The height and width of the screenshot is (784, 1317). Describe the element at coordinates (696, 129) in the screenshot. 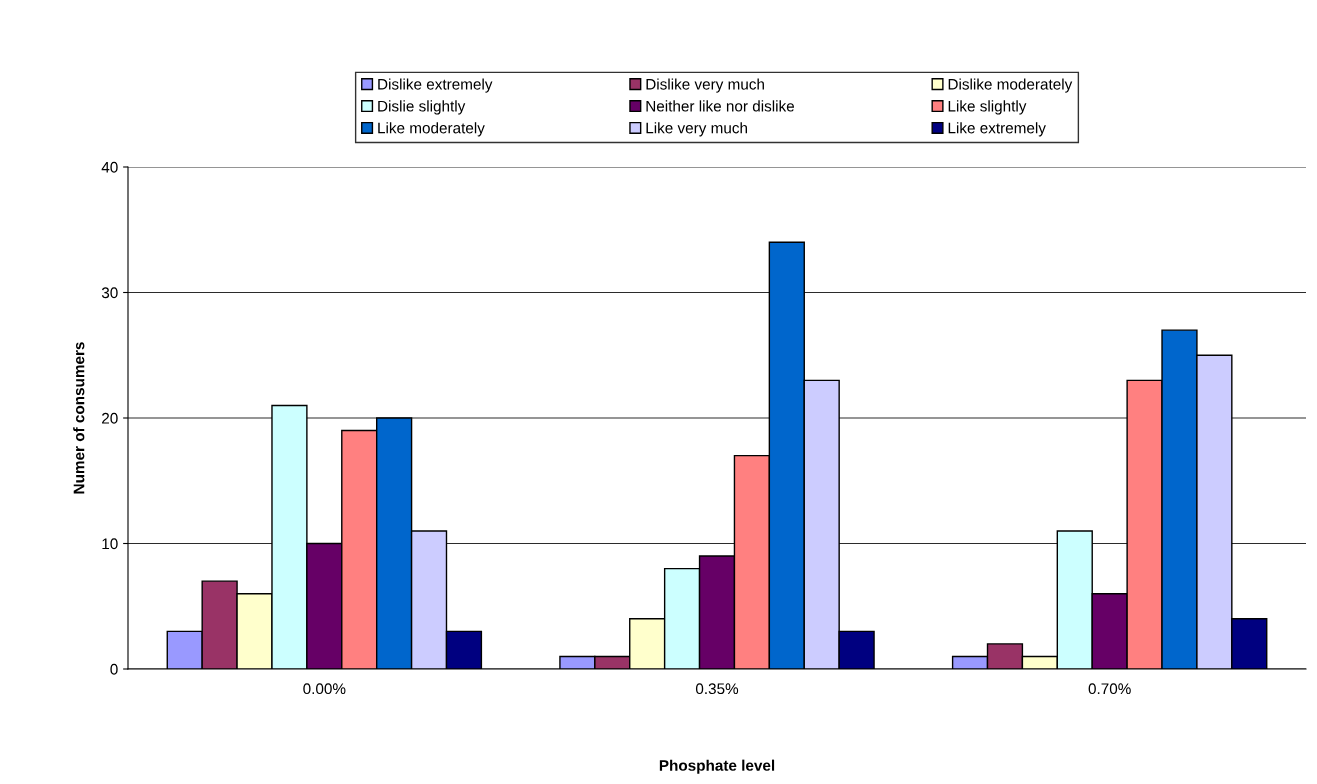

I see `legend-label: Like very much` at that location.